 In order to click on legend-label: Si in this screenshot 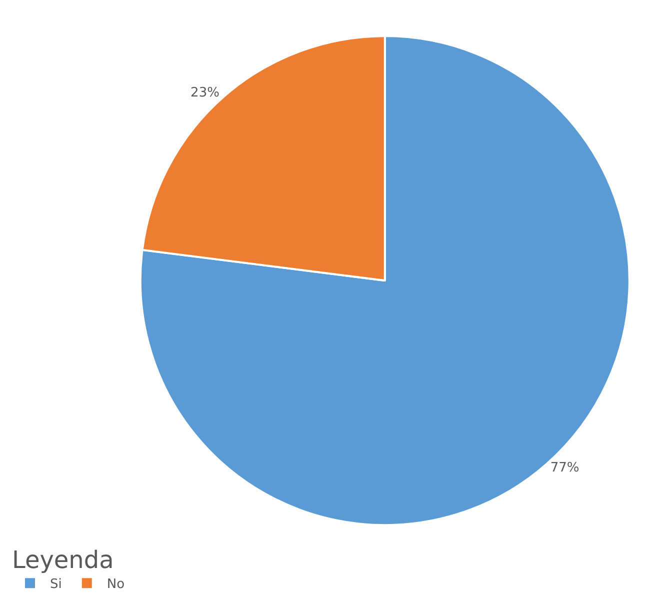, I will do `click(56, 584)`.